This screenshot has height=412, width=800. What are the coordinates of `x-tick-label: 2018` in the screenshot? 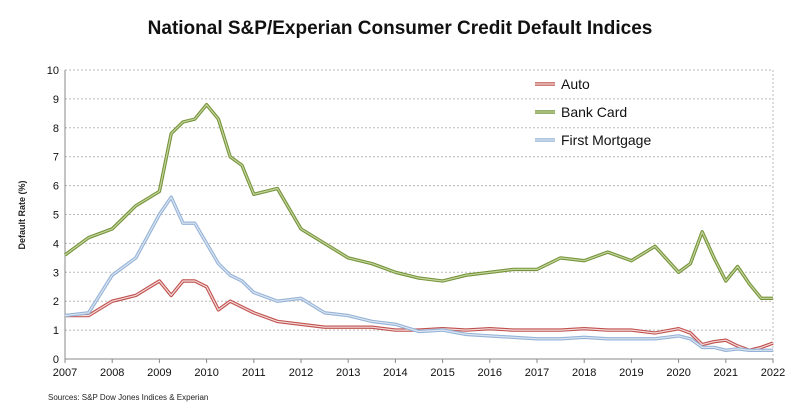 It's located at (584, 373).